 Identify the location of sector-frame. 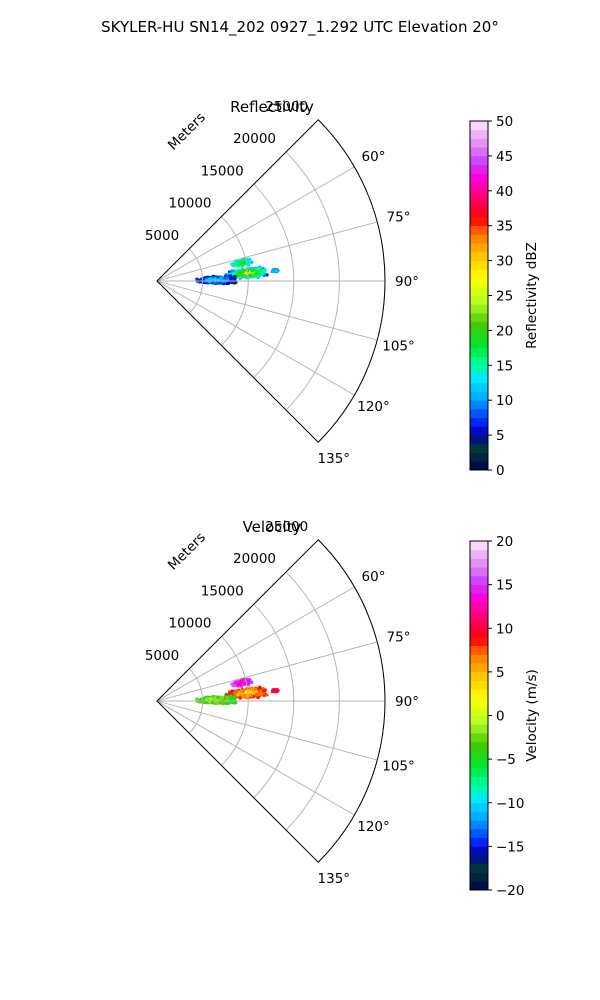
(271, 281).